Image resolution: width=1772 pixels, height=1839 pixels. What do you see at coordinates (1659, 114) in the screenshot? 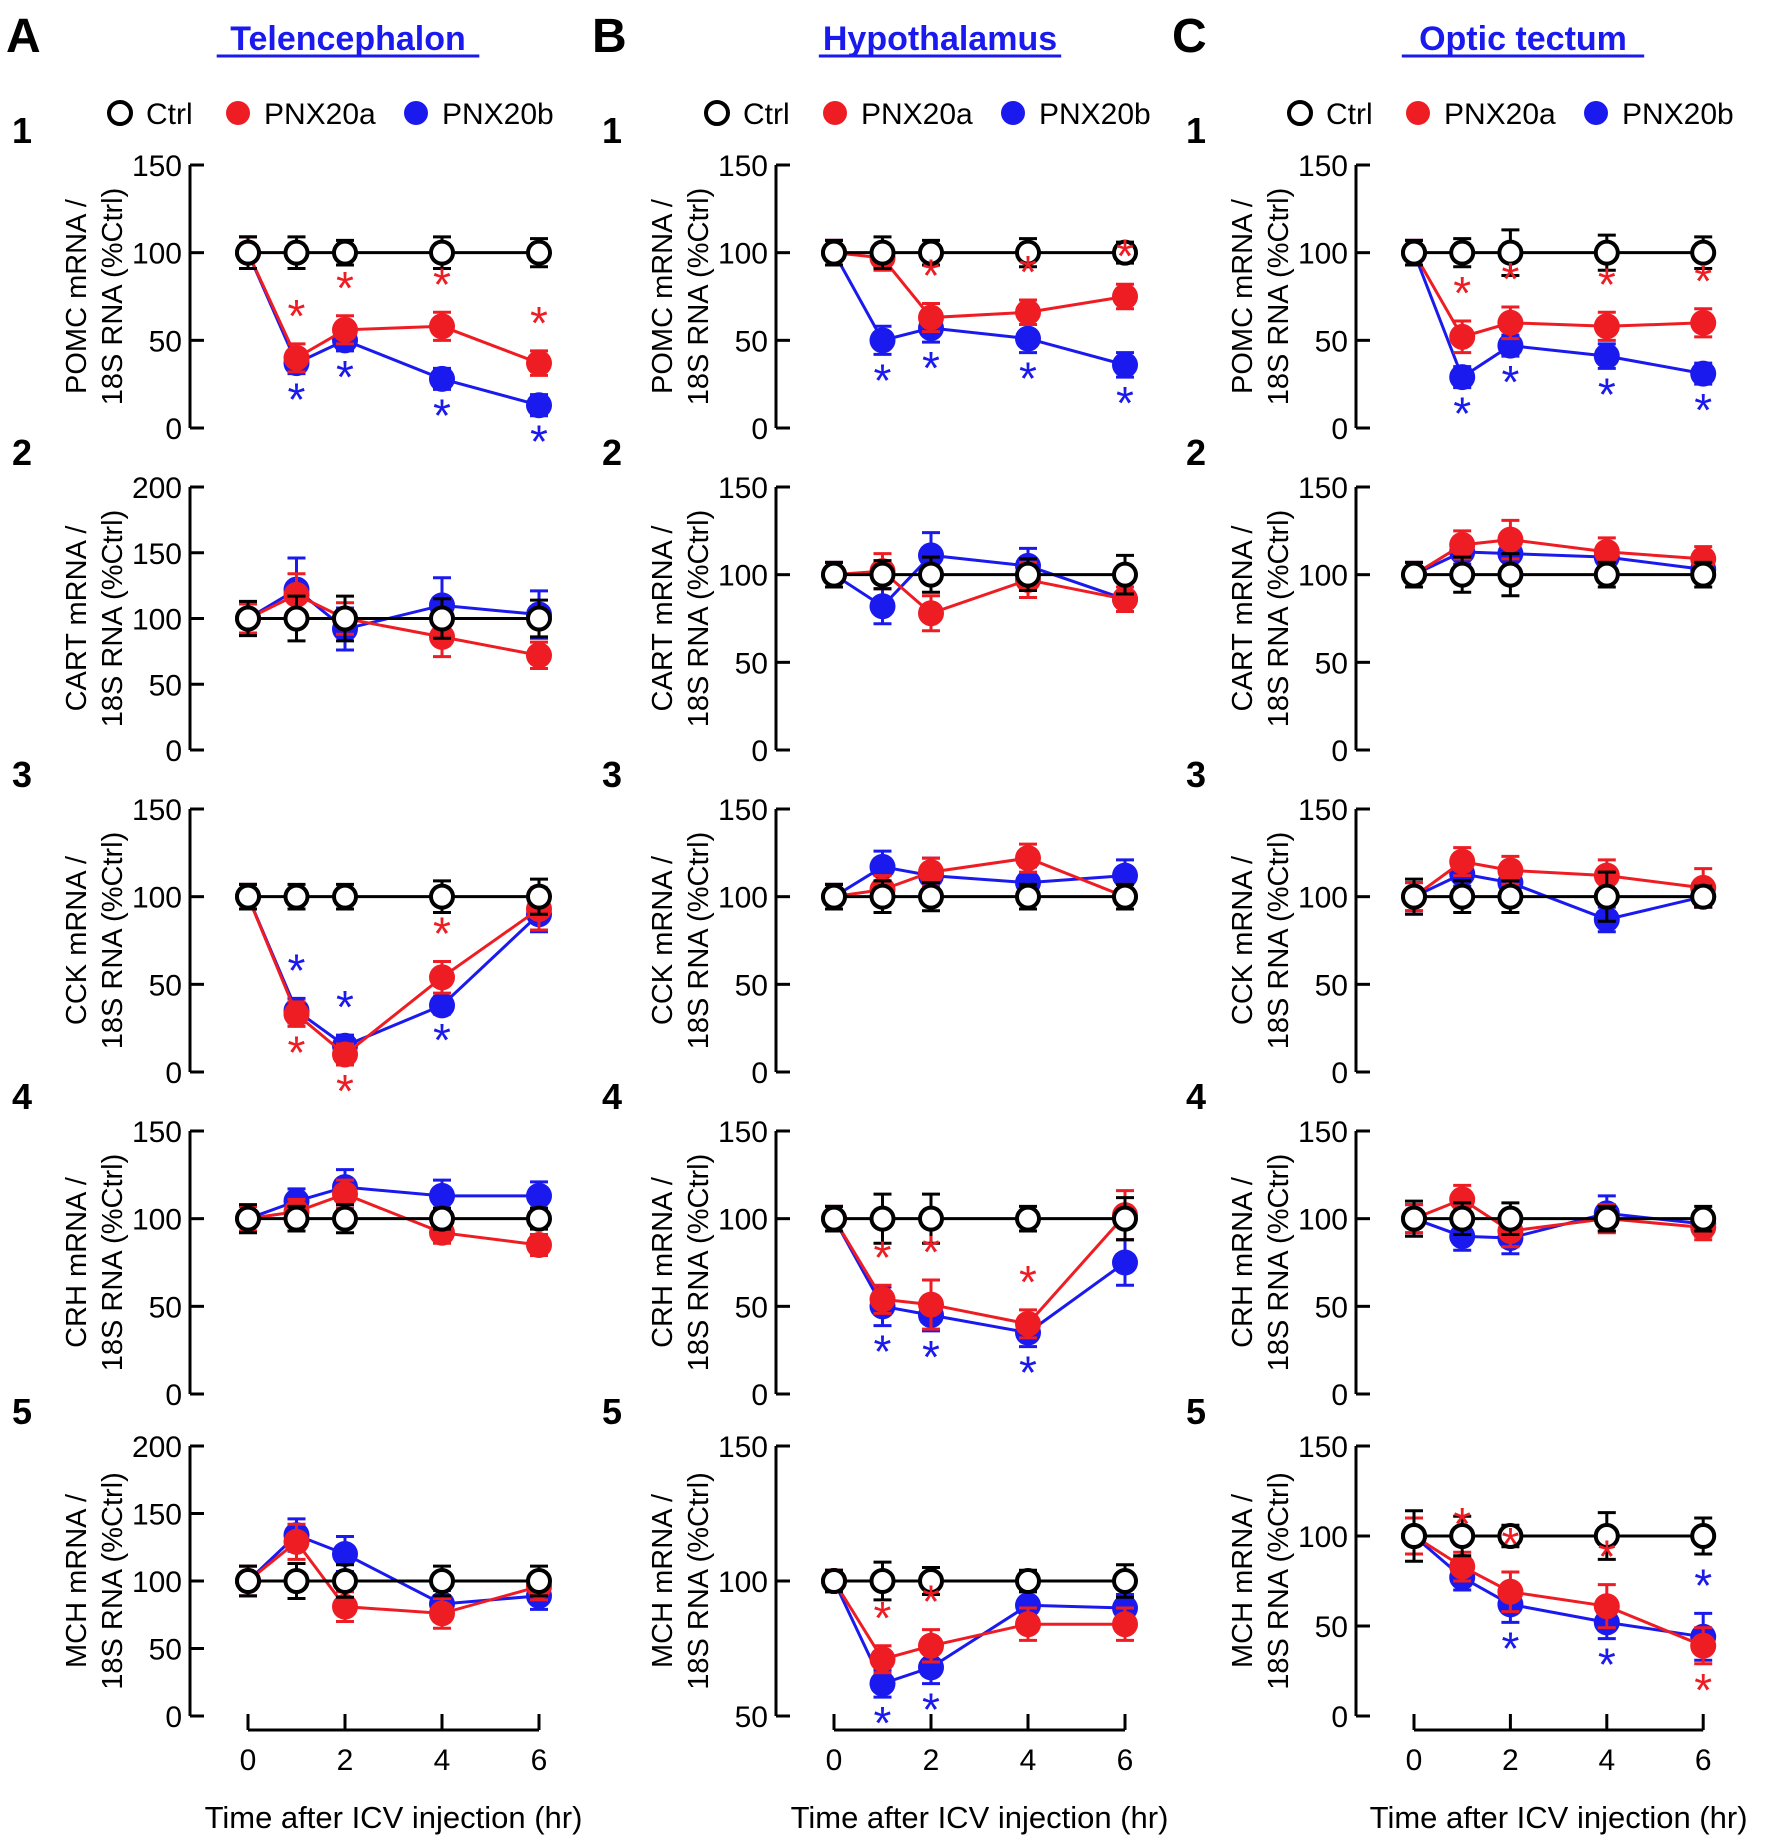
I see `legend-item-pnx20b: PNX20b` at bounding box center [1659, 114].